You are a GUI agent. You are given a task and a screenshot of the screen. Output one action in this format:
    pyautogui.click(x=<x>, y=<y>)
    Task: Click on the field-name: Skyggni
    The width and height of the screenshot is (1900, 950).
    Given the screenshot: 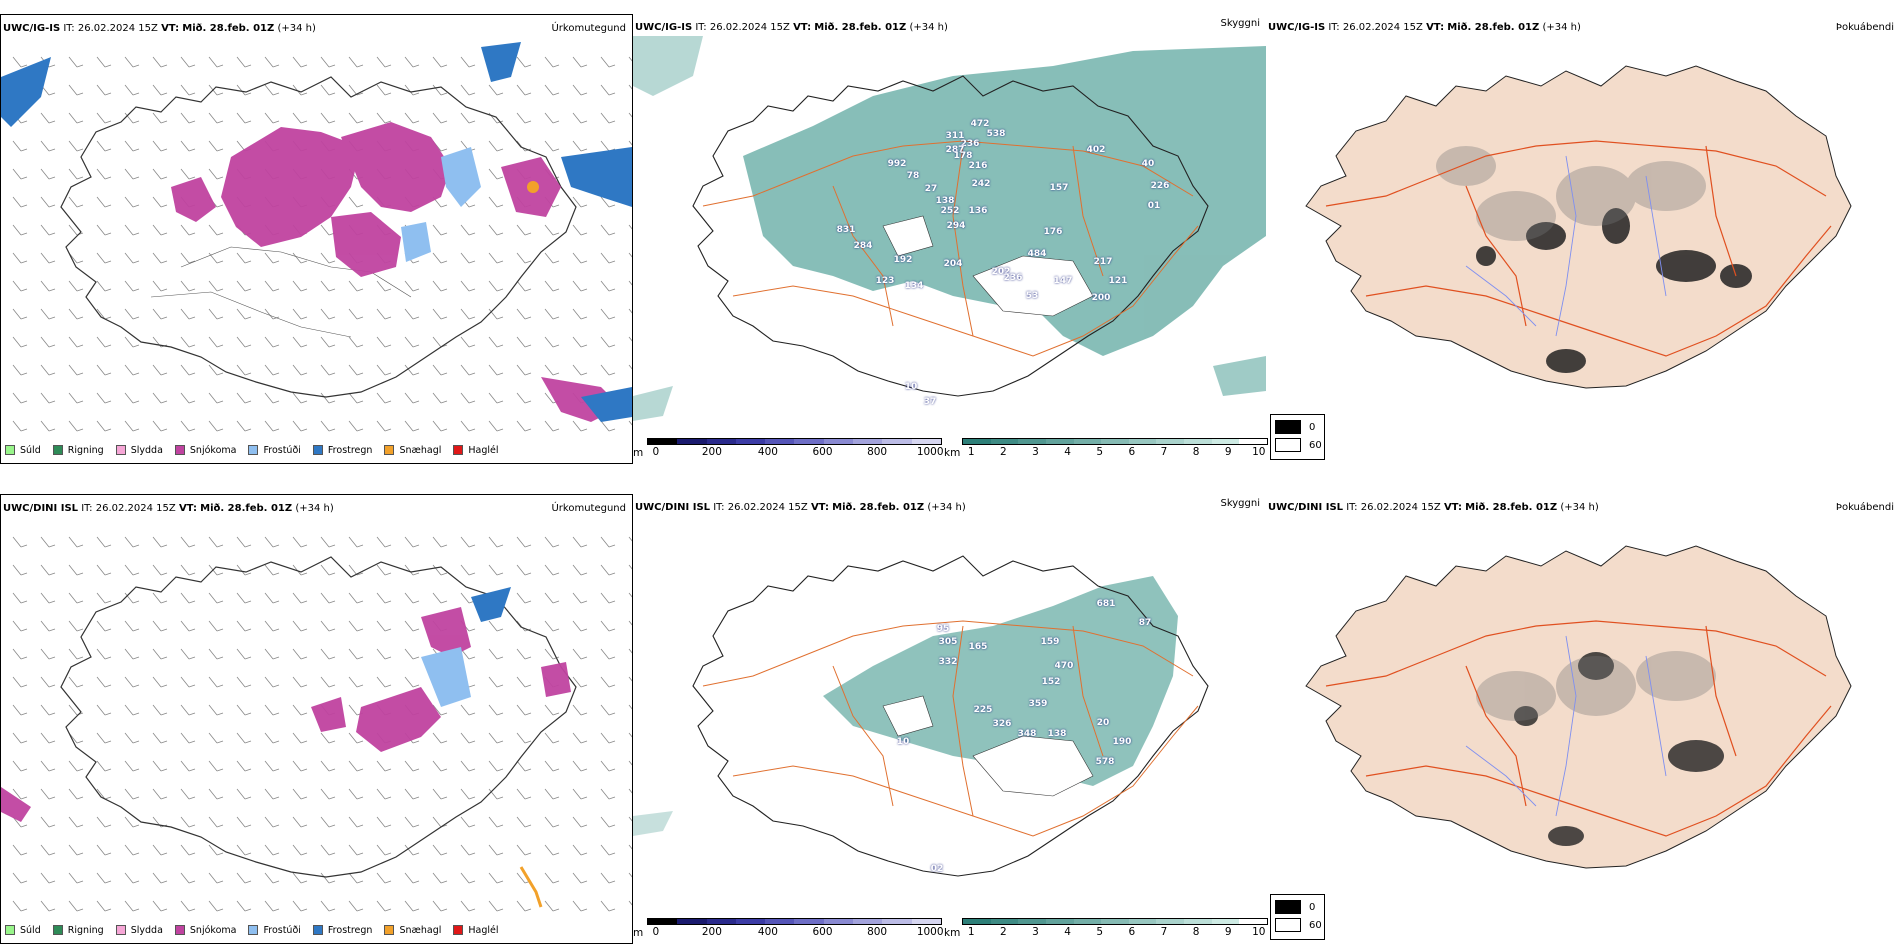 What is the action you would take?
    pyautogui.click(x=1240, y=23)
    